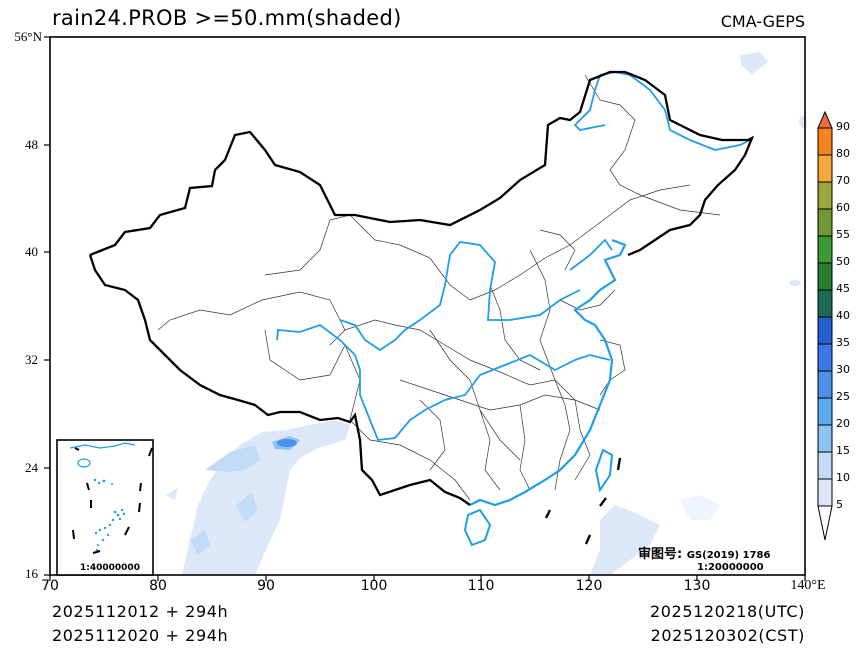  Describe the element at coordinates (31, 144) in the screenshot. I see `y-tick-48: 48` at that location.